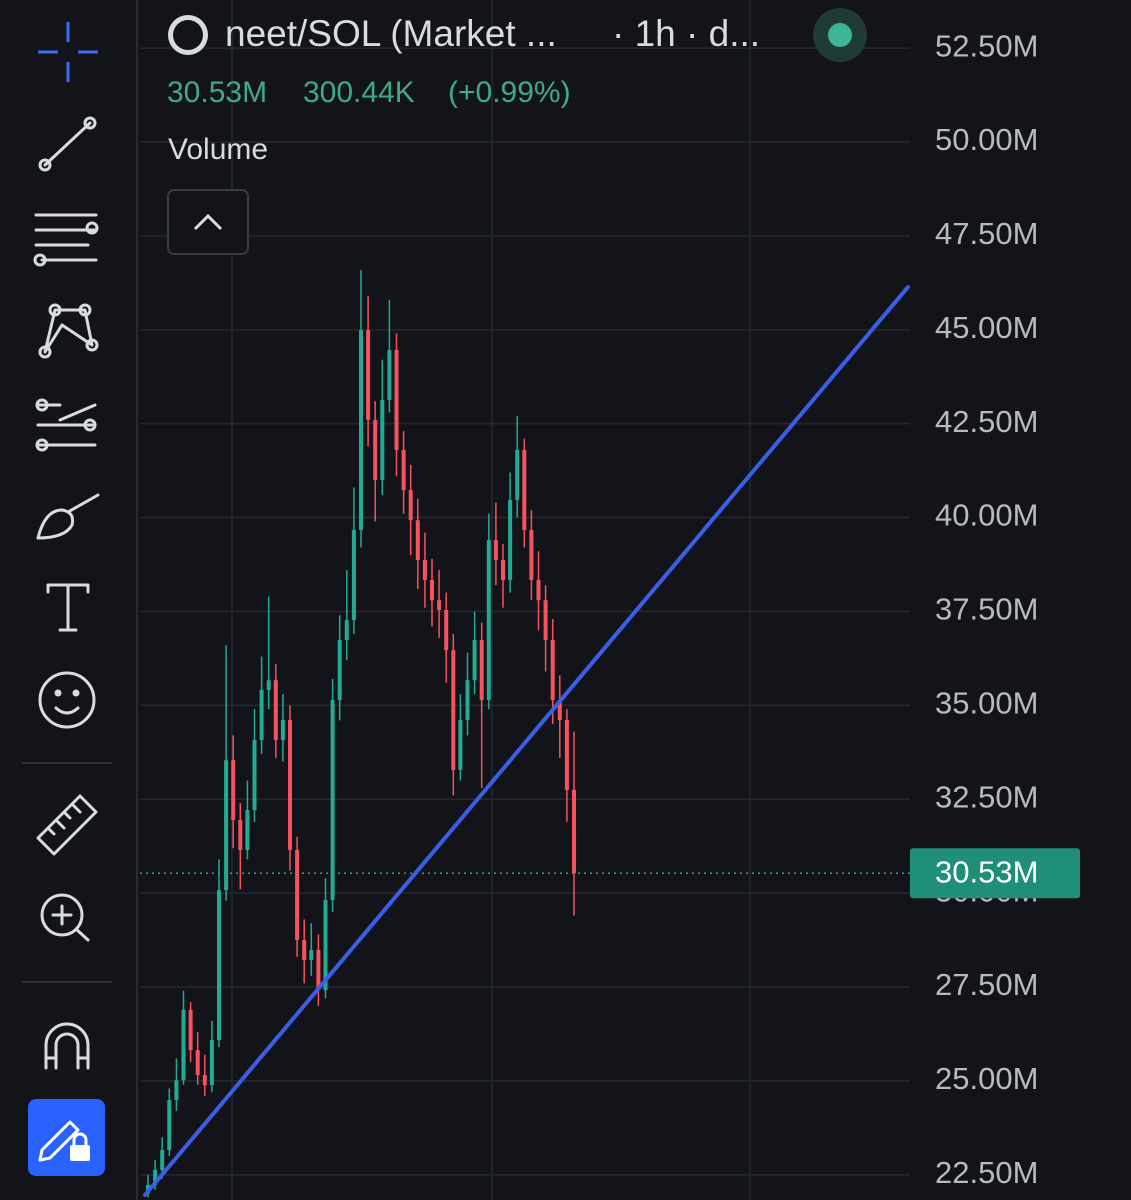 The width and height of the screenshot is (1131, 1200). I want to click on y-tick-label: 22.50M, so click(986, 1172).